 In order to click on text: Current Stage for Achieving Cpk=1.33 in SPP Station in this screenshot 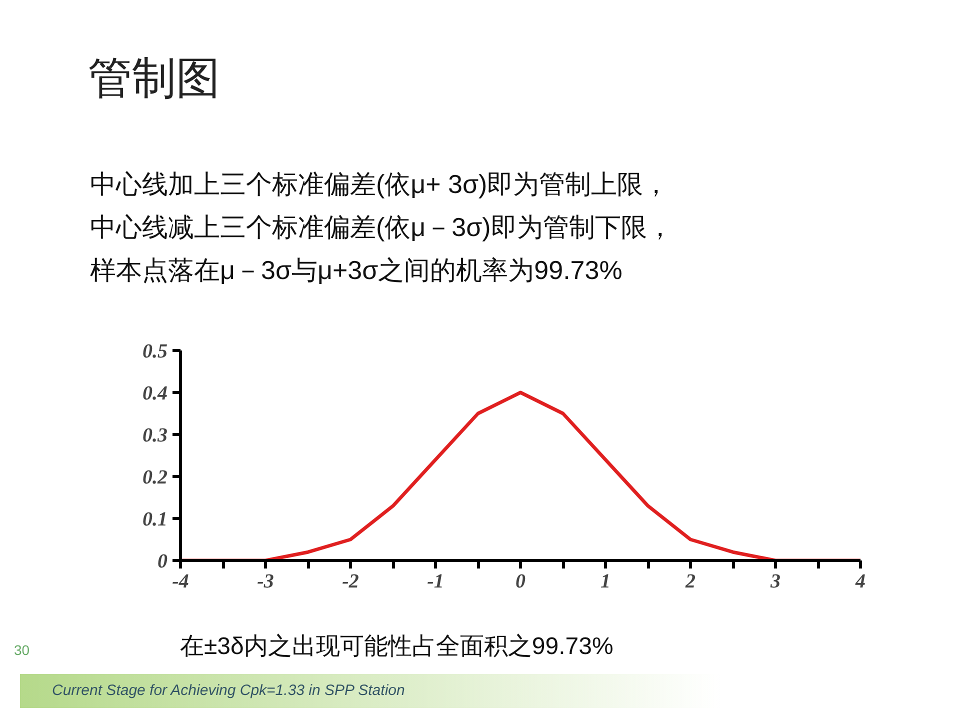, I will do `click(229, 691)`.